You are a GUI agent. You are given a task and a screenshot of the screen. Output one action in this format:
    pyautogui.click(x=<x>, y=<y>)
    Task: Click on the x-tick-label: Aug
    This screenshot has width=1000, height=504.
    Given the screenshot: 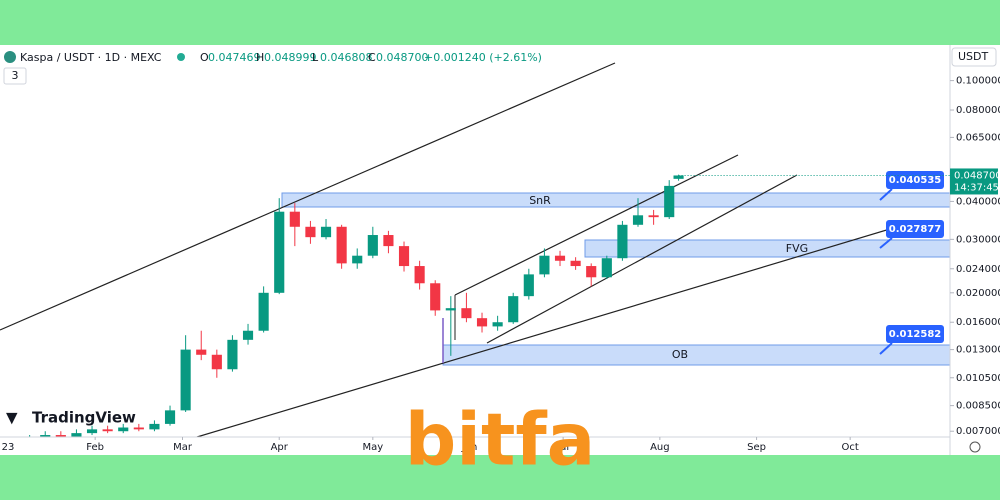 What is the action you would take?
    pyautogui.click(x=660, y=447)
    